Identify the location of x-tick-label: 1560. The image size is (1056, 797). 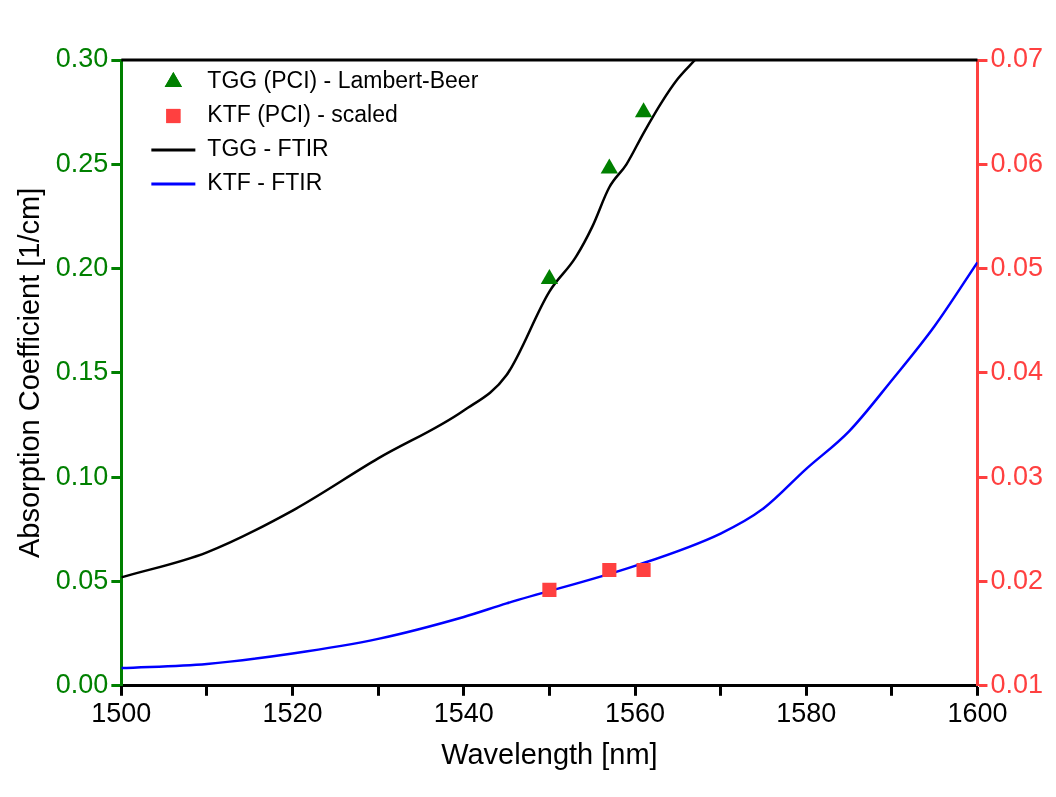
(635, 713).